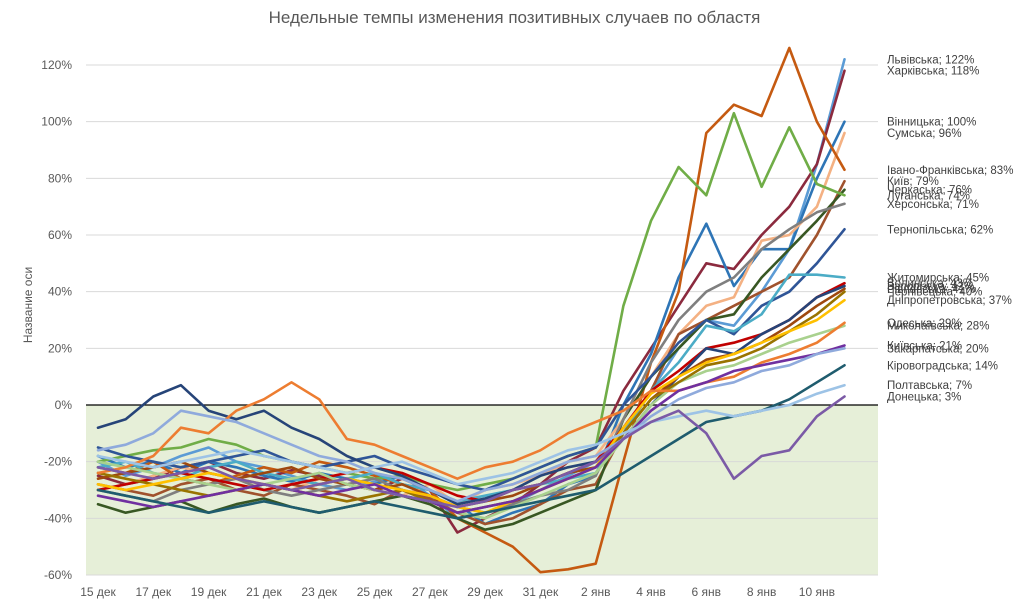 Image resolution: width=1029 pixels, height=600 pixels. I want to click on series-end-label: Дніпропетровська; 37%, so click(949, 301).